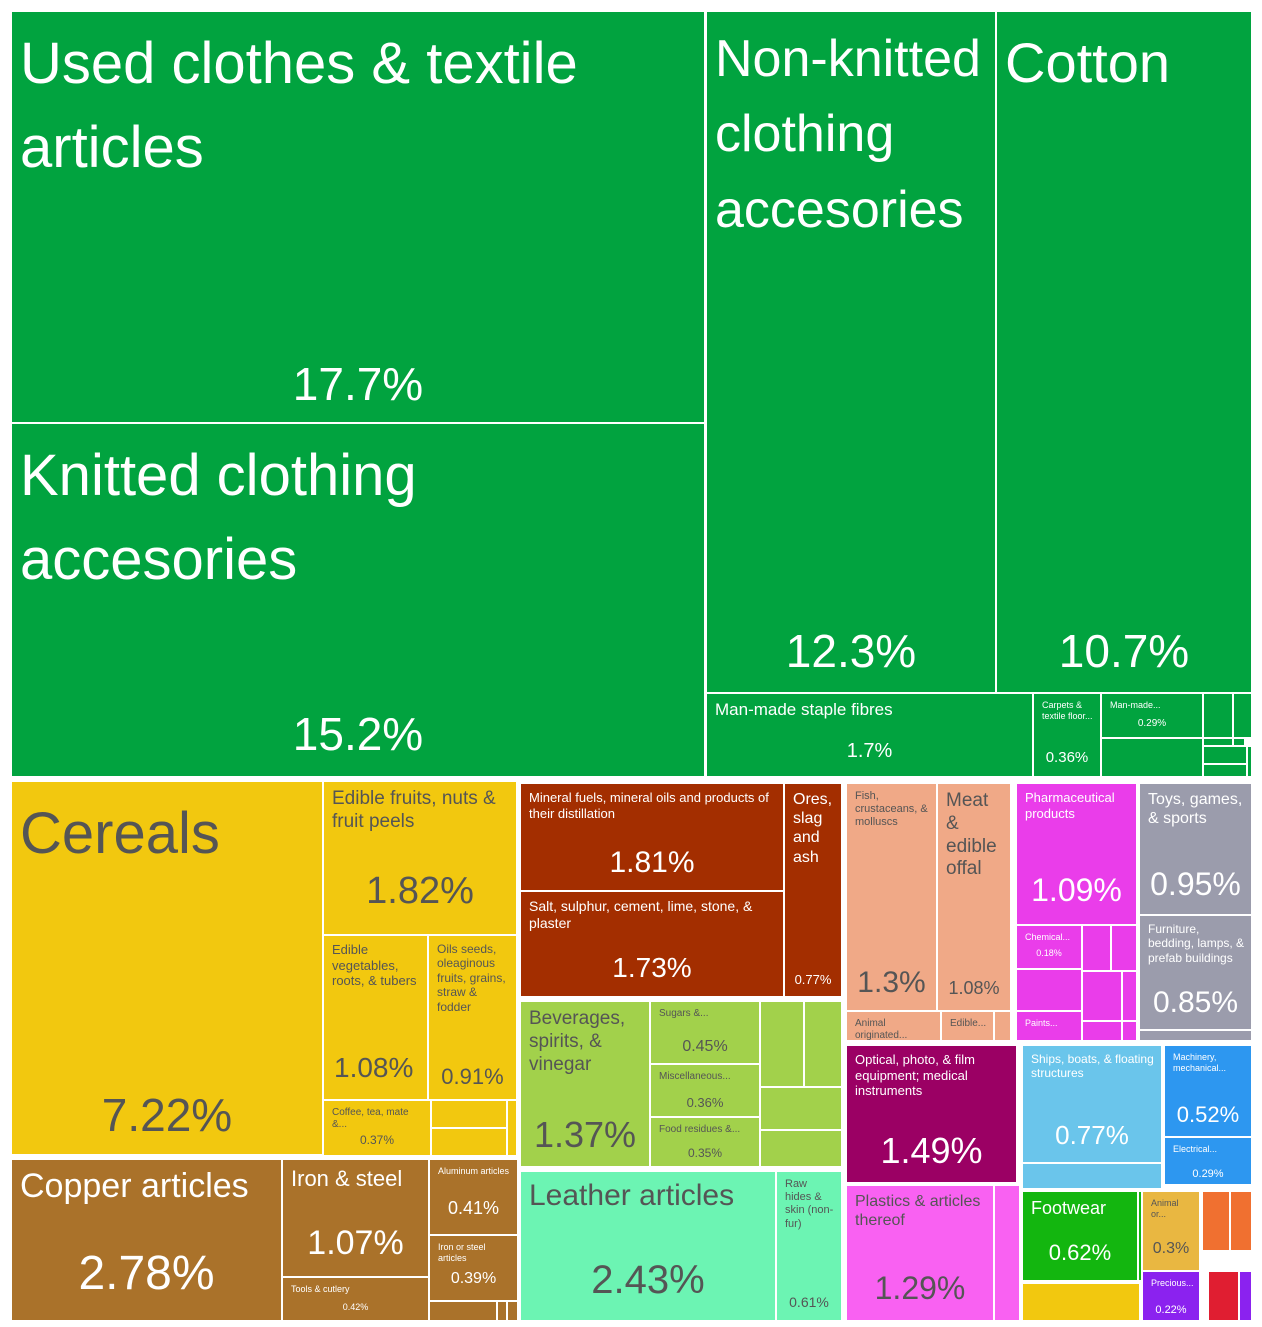 The height and width of the screenshot is (1327, 1262). Describe the element at coordinates (375, 1017) in the screenshot. I see `treemap-tile-edible-vegetables: Edible vegetables, roots, & tubers 1.08%` at that location.